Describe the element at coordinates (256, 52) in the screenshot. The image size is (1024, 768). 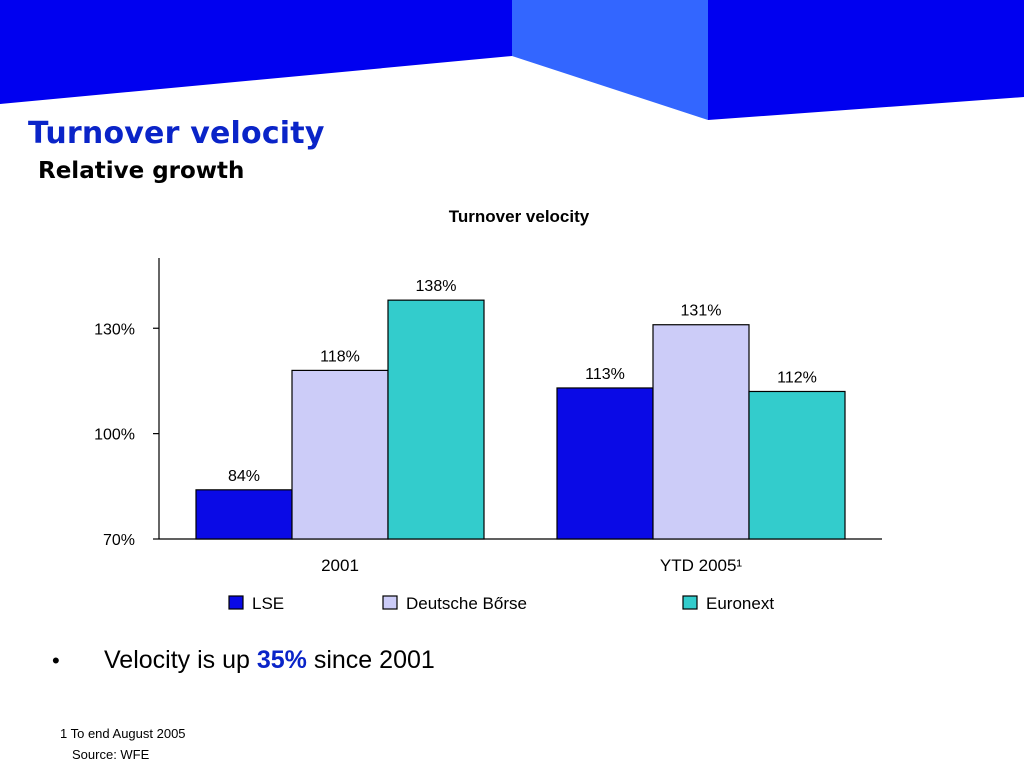
I see `banner-left-panel` at that location.